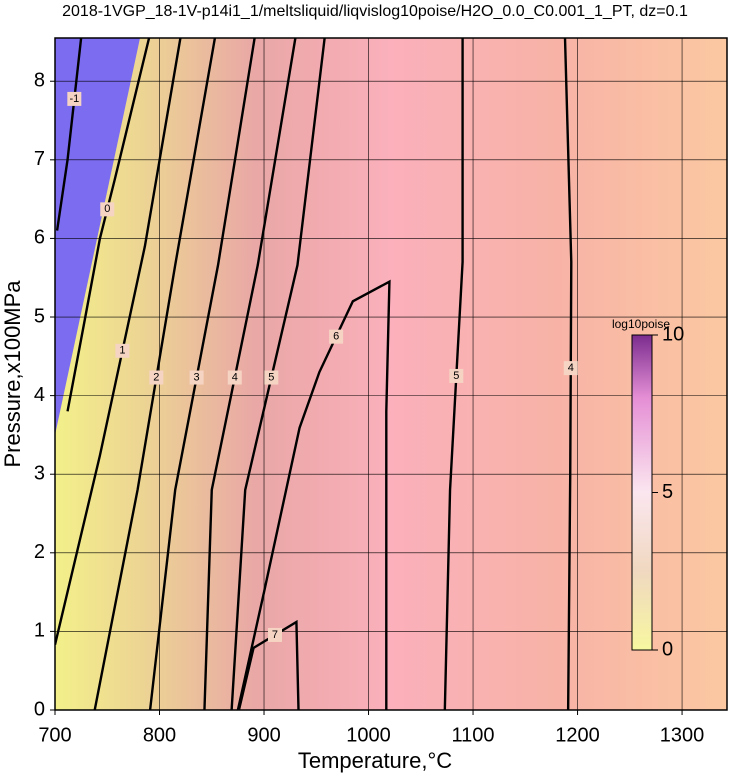 This screenshot has width=751, height=781. I want to click on colorbar-tick-label: 0, so click(667, 649).